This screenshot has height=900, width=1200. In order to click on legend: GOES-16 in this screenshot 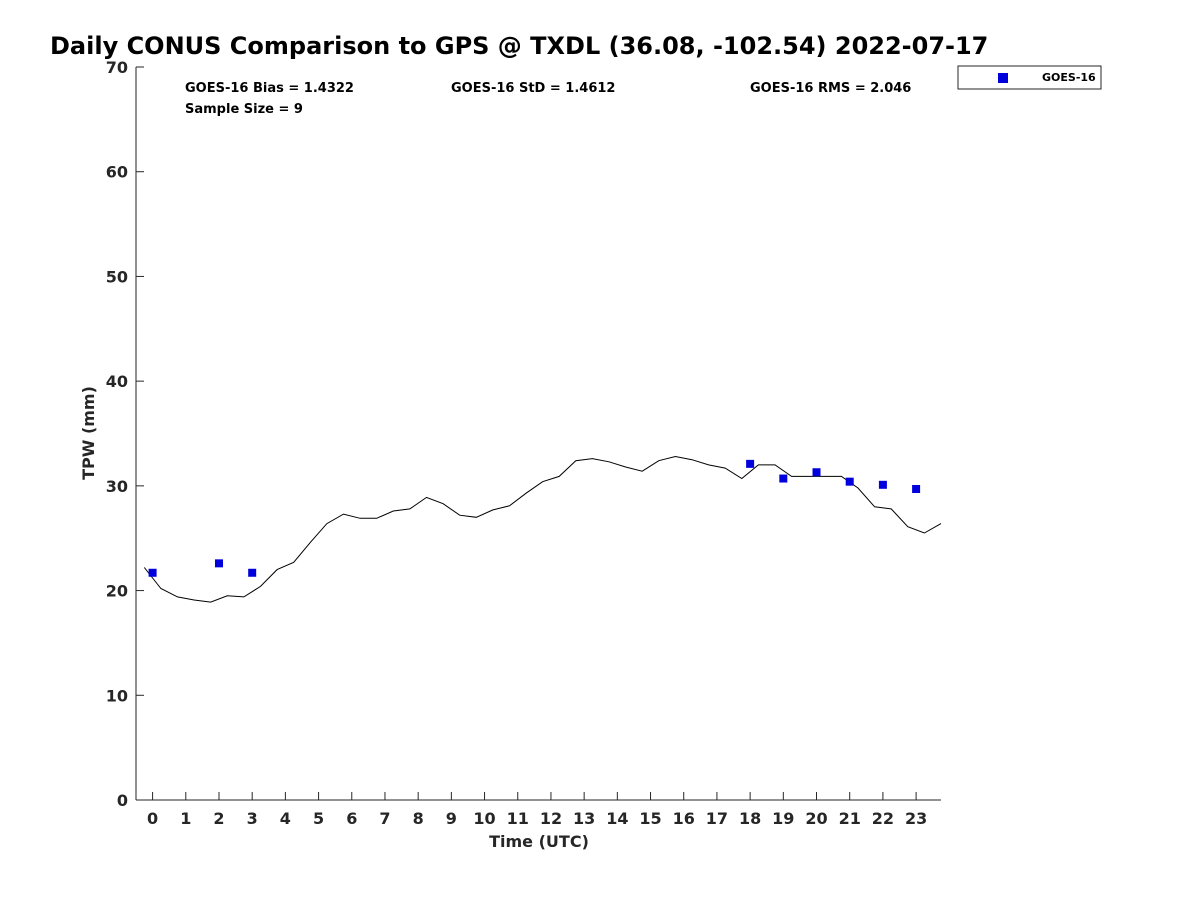, I will do `click(1029, 77)`.